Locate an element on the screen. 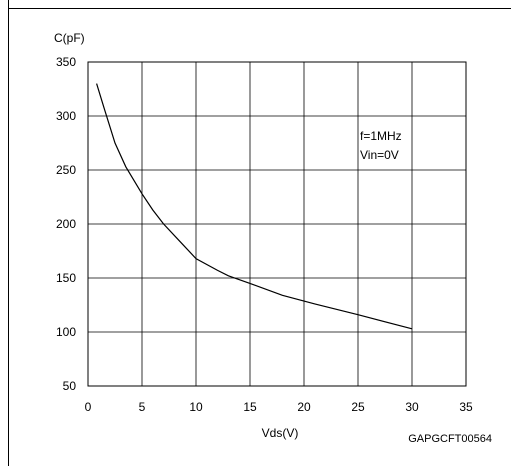 The width and height of the screenshot is (511, 466). figure-code: GAPGCFT00564 is located at coordinates (450, 439).